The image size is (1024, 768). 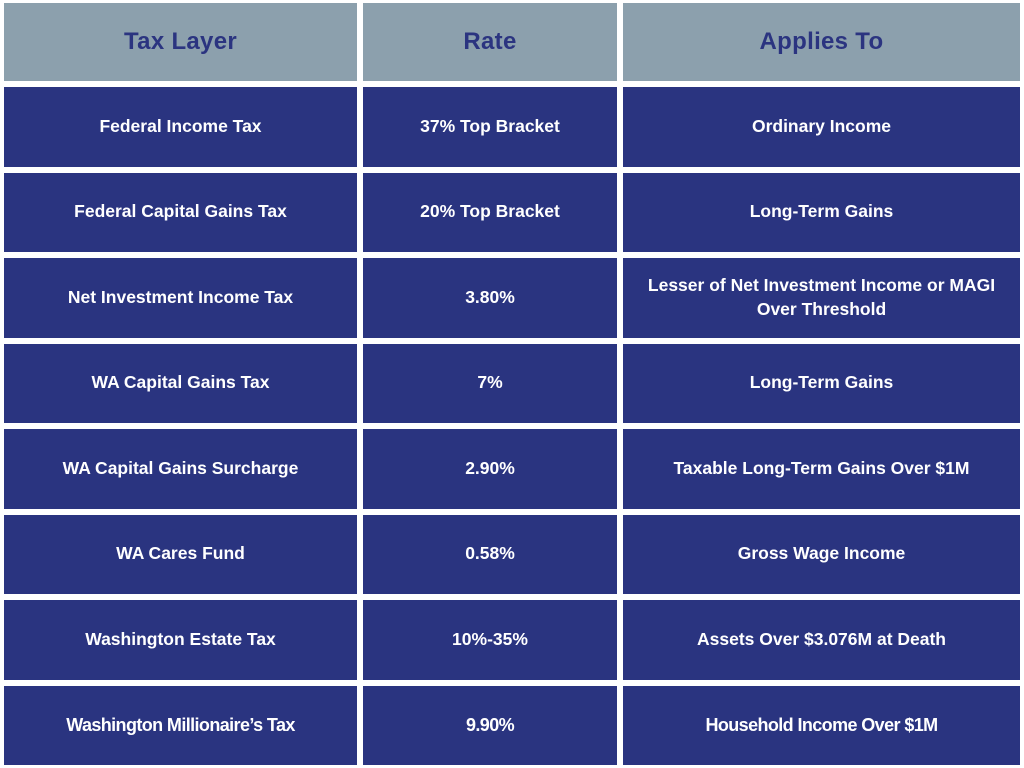 What do you see at coordinates (821, 127) in the screenshot?
I see `cell-applies-to: Ordinary Income` at bounding box center [821, 127].